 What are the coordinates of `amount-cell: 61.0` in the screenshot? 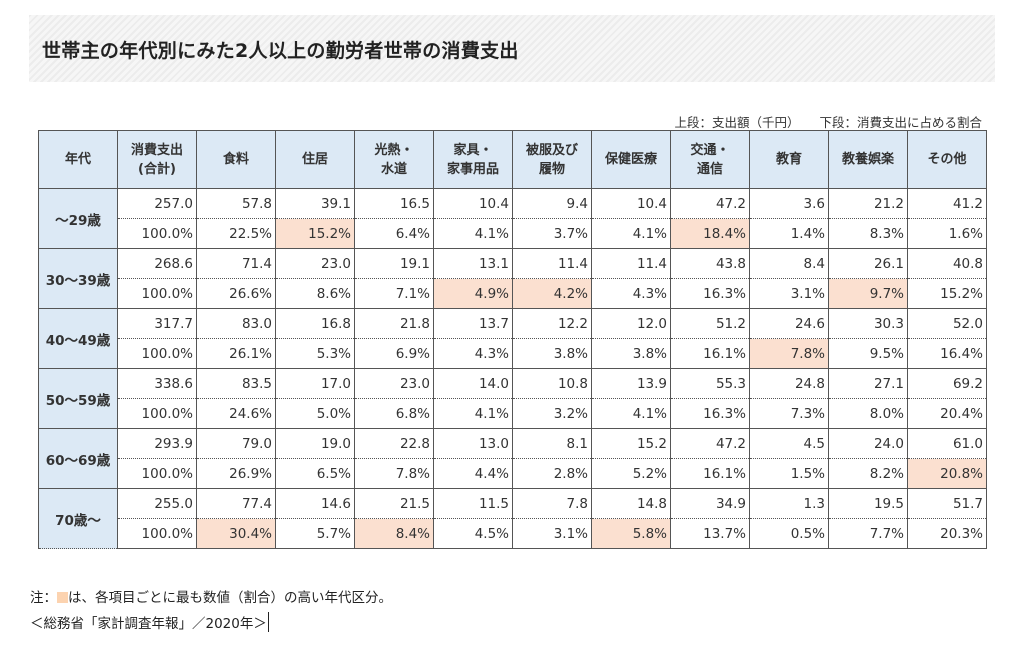 It's located at (947, 443).